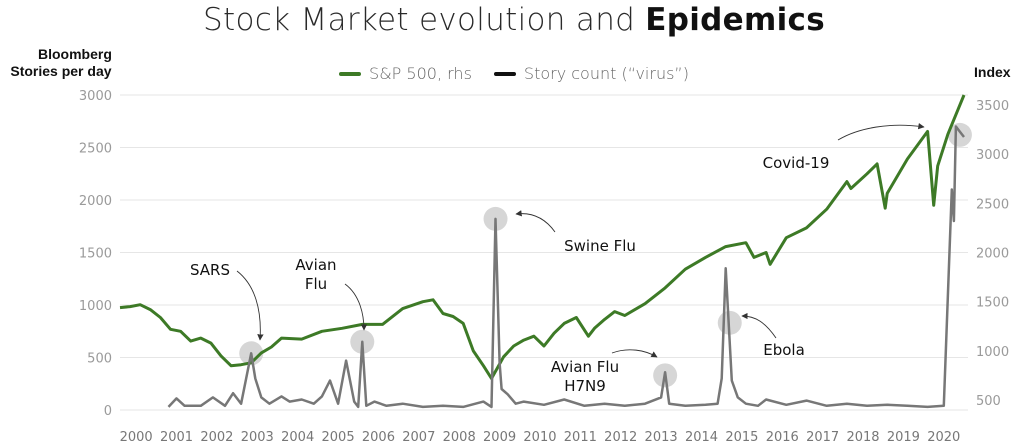 The height and width of the screenshot is (448, 1028). What do you see at coordinates (784, 350) in the screenshot?
I see `annotation-label: Ebola` at bounding box center [784, 350].